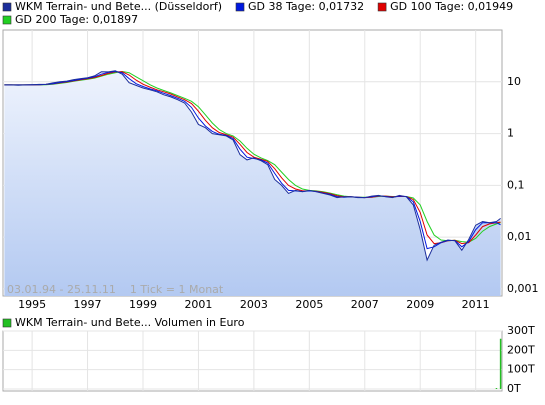  What do you see at coordinates (143, 304) in the screenshot?
I see `x-tick-label: 1999` at bounding box center [143, 304].